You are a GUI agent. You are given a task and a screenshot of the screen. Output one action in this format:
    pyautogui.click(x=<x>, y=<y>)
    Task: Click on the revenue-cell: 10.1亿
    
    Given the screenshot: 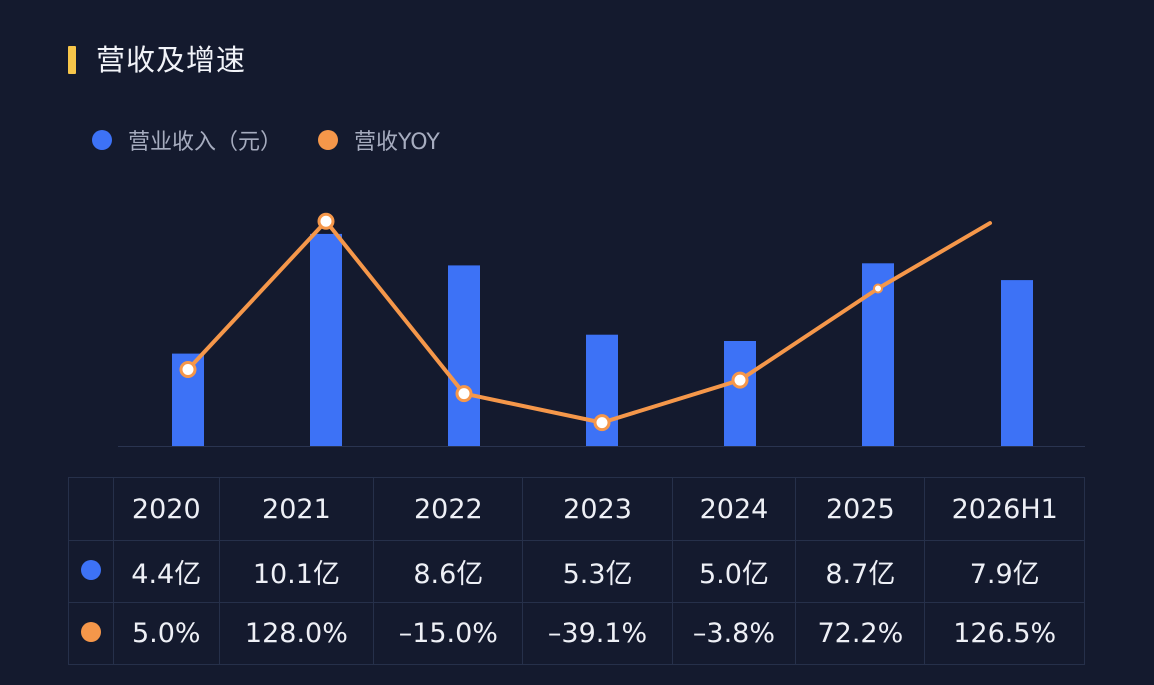 What is the action you would take?
    pyautogui.click(x=296, y=571)
    